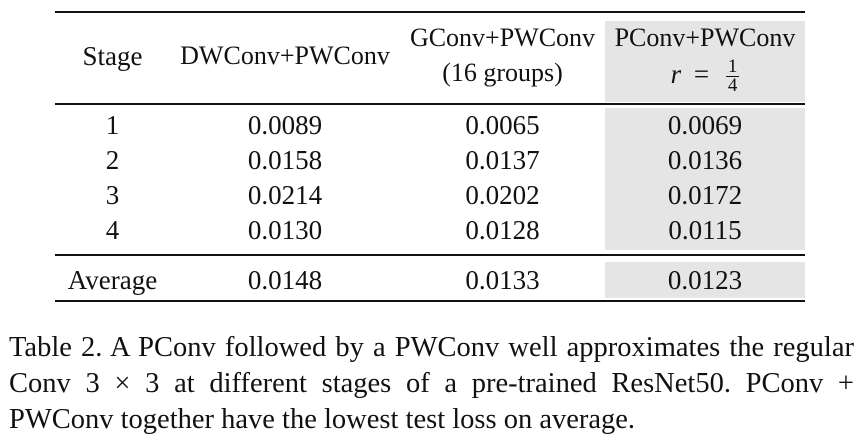  What do you see at coordinates (112, 230) in the screenshot?
I see `stage-cell: 4` at bounding box center [112, 230].